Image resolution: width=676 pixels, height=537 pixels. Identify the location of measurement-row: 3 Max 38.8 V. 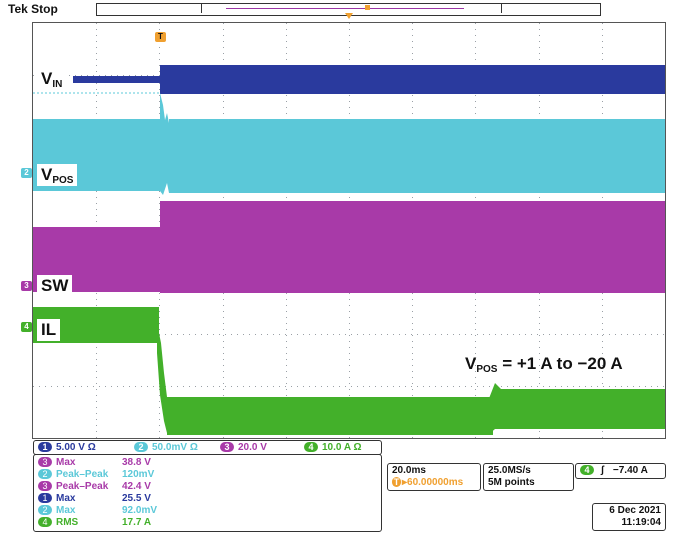
(94, 462).